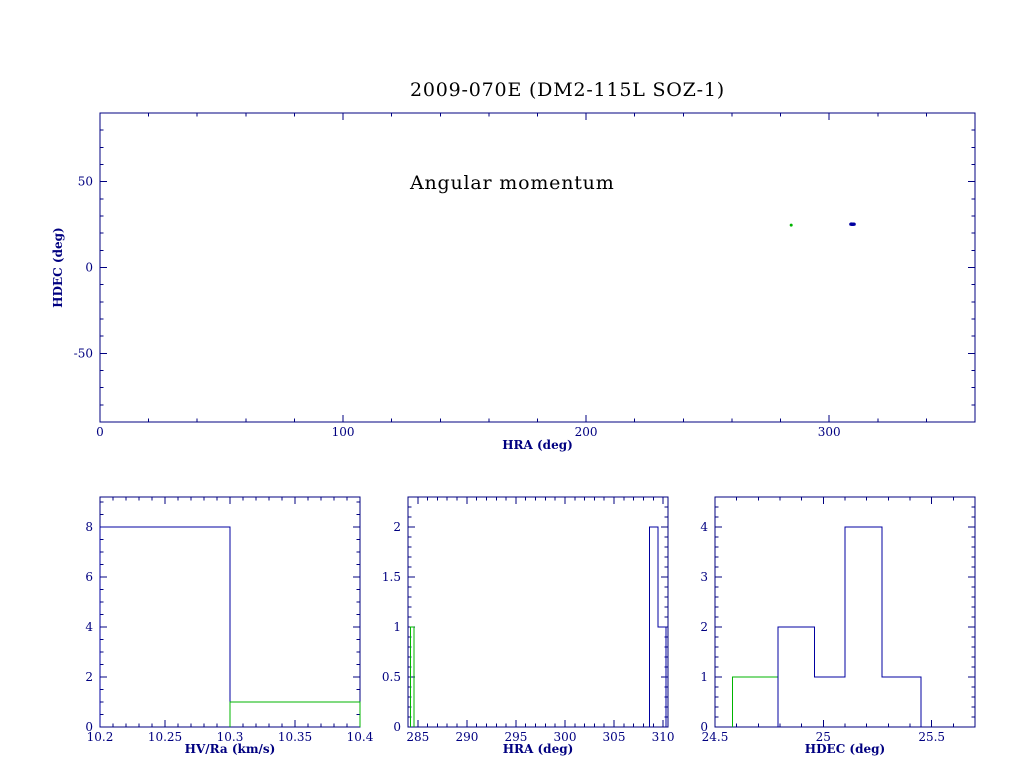 This screenshot has width=1024, height=768. What do you see at coordinates (412, 676) in the screenshot?
I see `hra-green` at bounding box center [412, 676].